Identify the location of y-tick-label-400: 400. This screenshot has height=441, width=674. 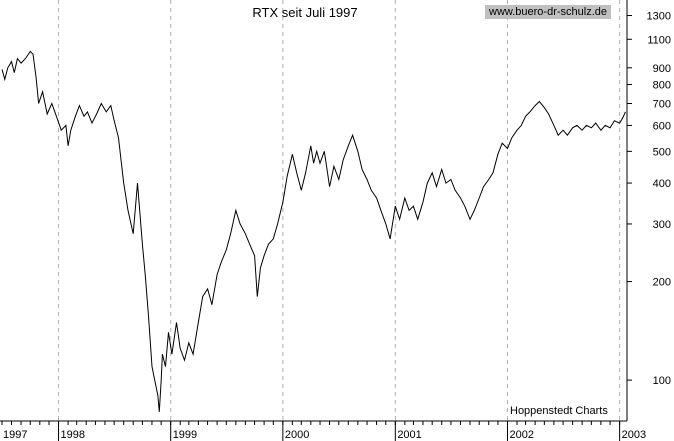
(662, 184).